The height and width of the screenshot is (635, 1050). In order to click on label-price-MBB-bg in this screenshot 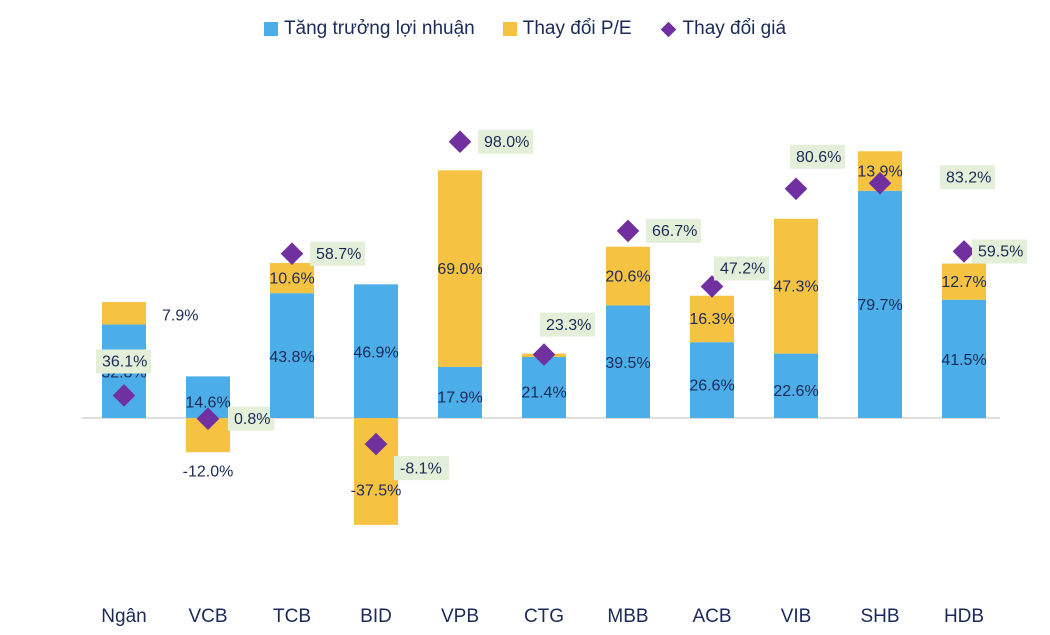, I will do `click(673, 230)`.